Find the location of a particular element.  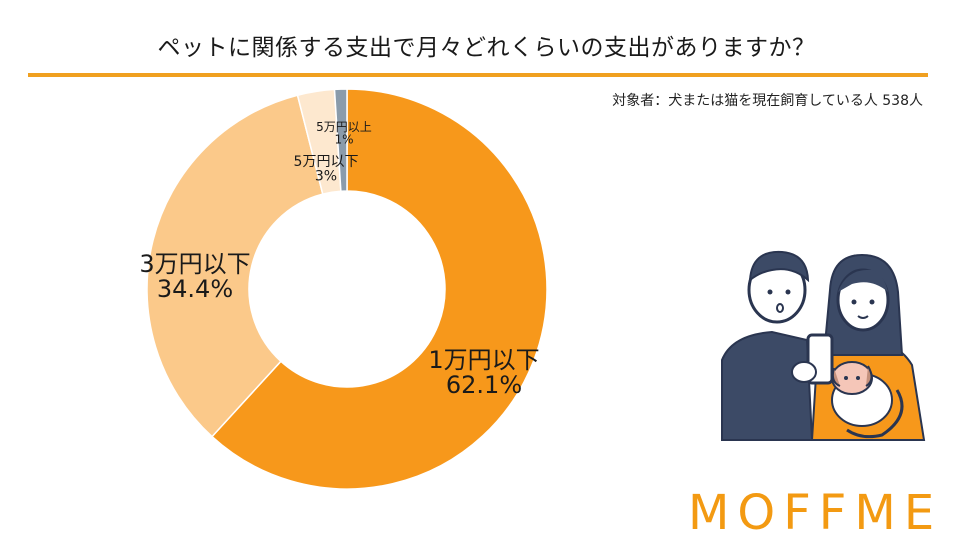

slice-value-label-3: 1% is located at coordinates (343, 140).